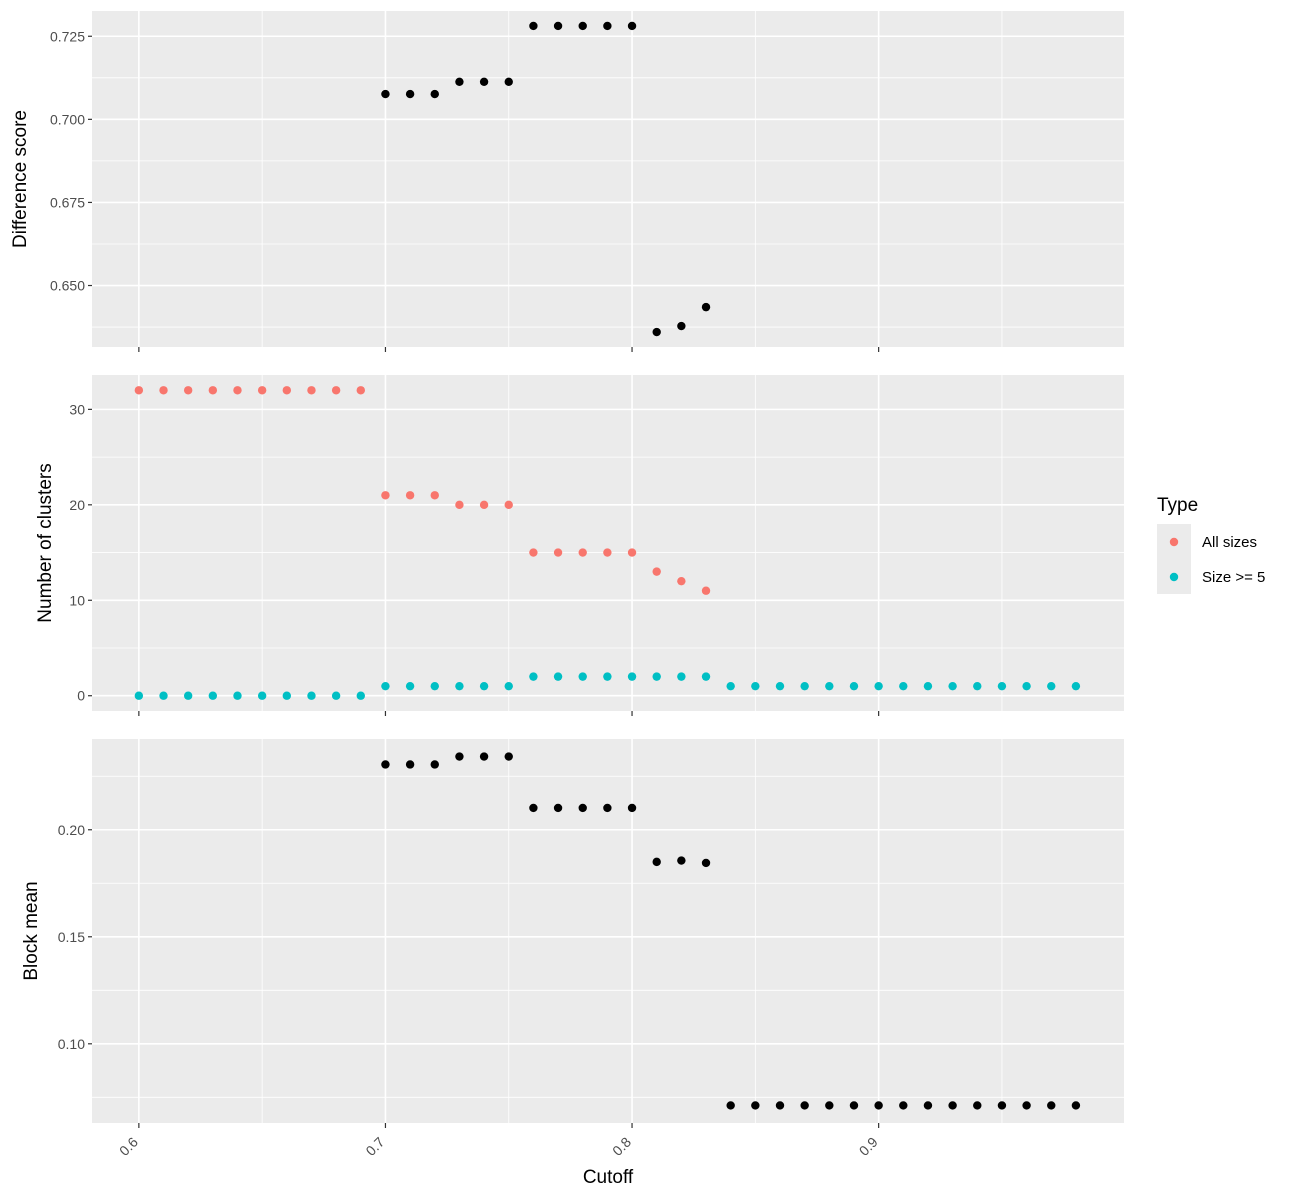 This screenshot has width=1300, height=1200. I want to click on y-tick-label: 0.15, so click(71, 937).